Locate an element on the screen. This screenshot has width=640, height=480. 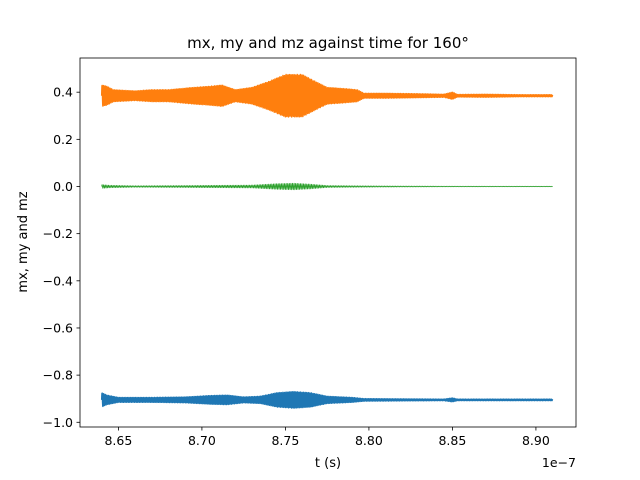
y-tick-label: −0.6 is located at coordinates (58, 327).